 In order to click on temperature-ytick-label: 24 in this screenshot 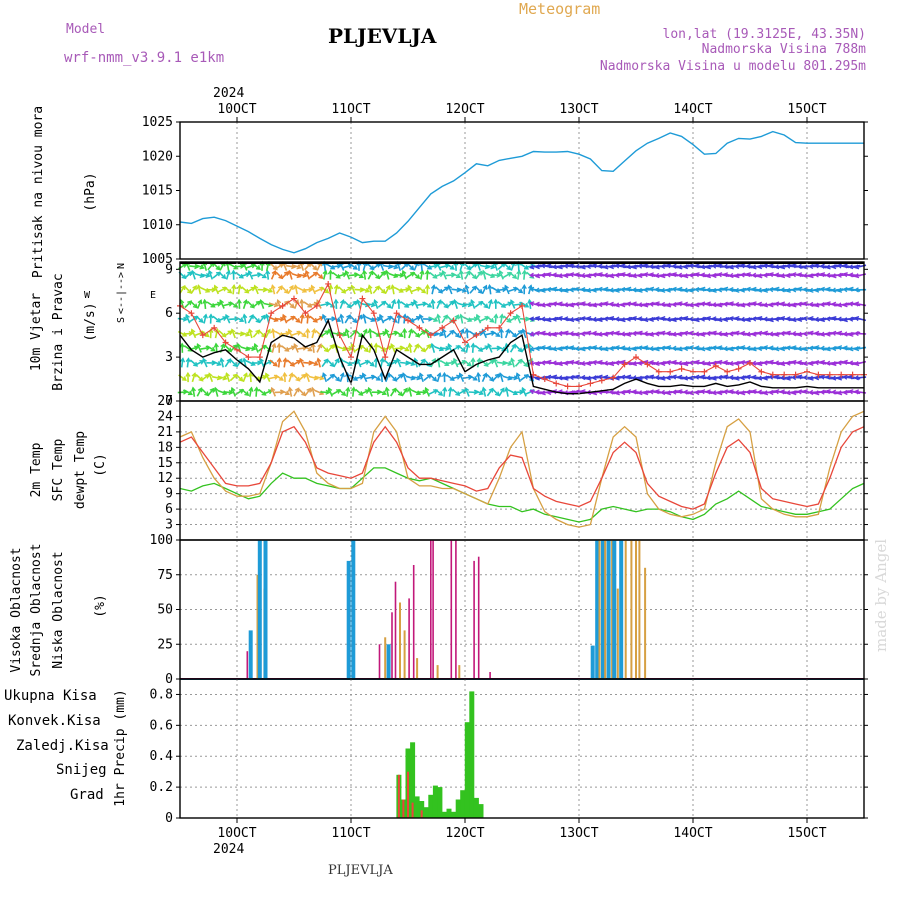, I will do `click(165, 416)`.